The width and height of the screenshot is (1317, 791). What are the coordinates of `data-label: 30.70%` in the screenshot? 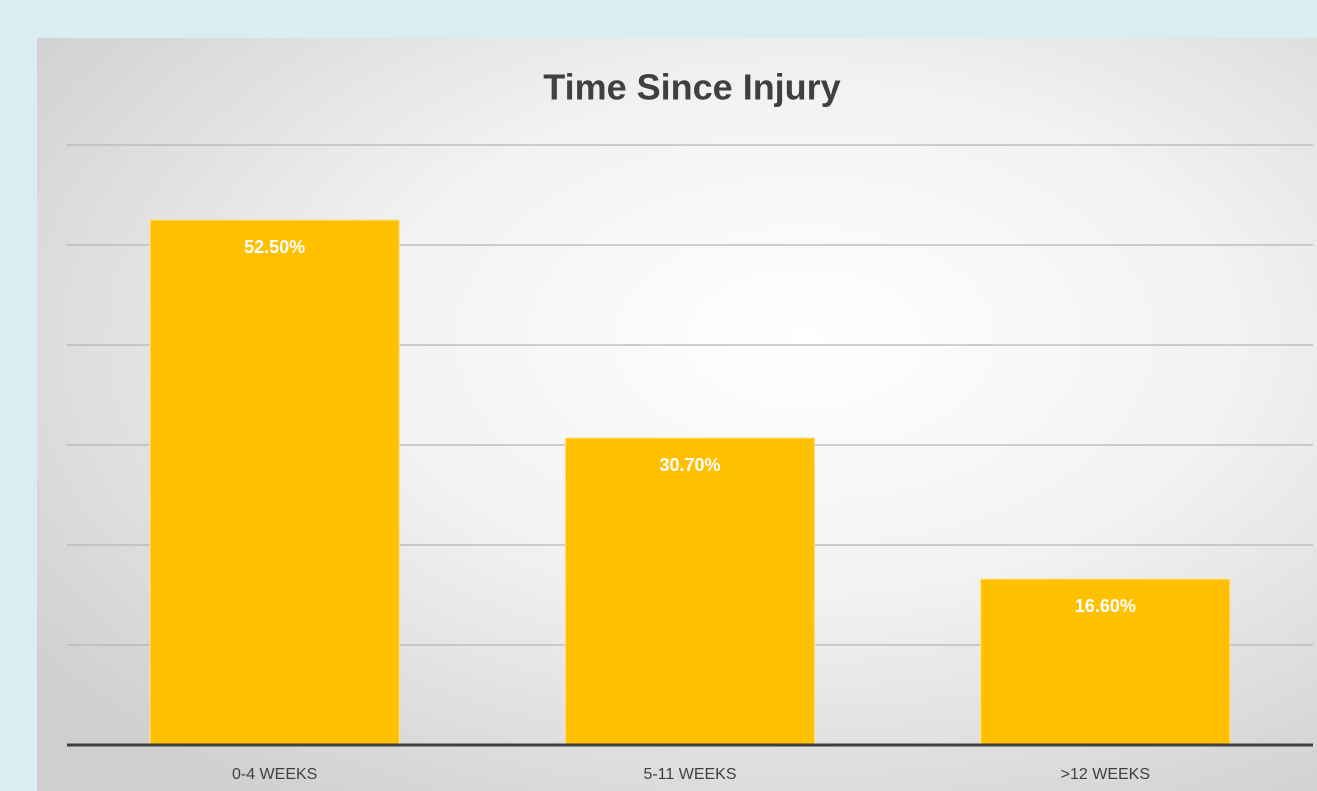 It's located at (689, 465).